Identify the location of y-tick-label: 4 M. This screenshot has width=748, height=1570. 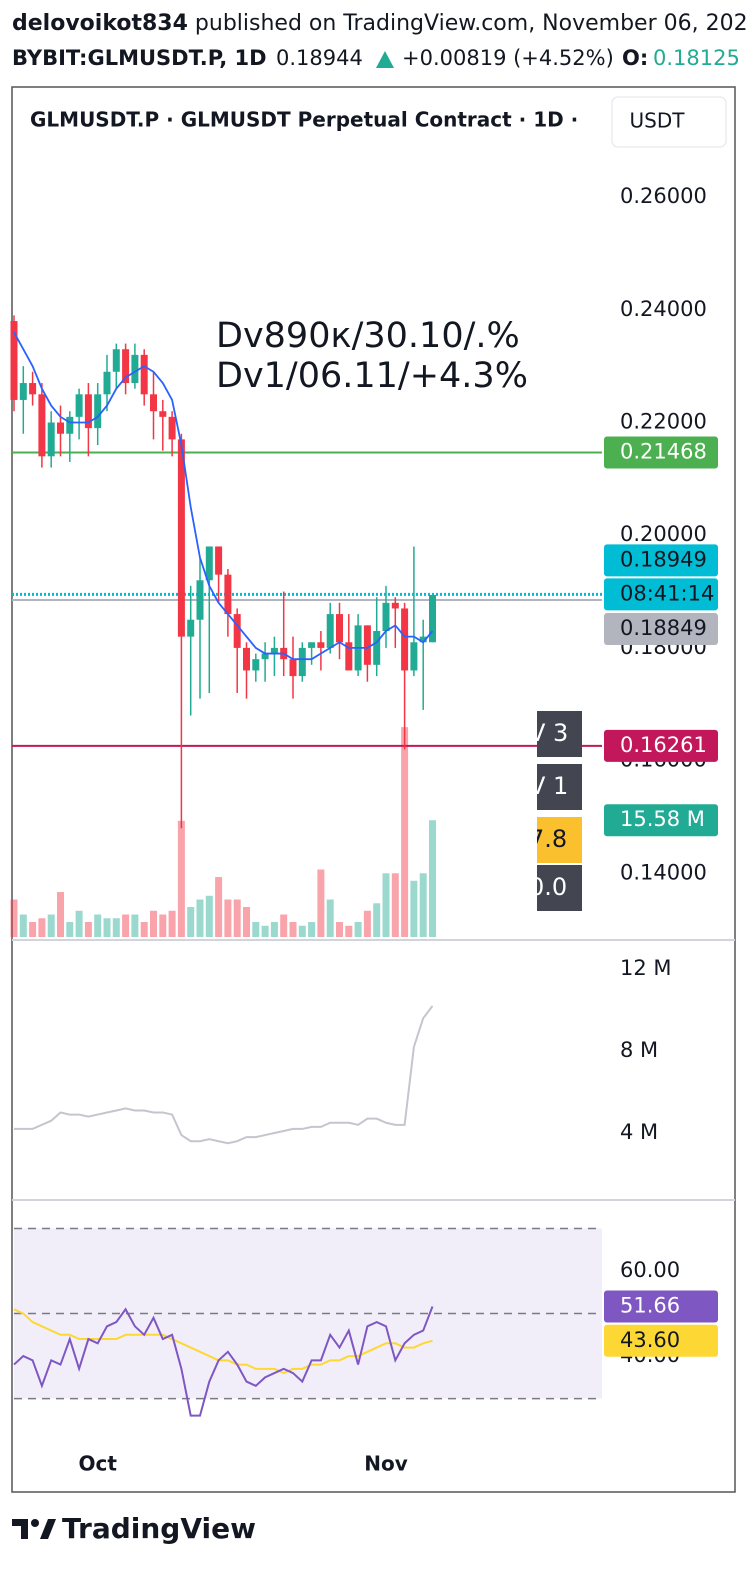
(639, 1132).